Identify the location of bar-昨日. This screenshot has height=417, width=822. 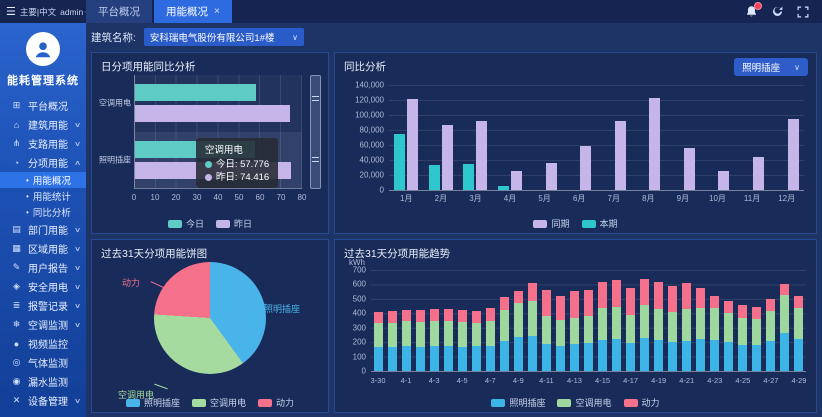
(213, 114).